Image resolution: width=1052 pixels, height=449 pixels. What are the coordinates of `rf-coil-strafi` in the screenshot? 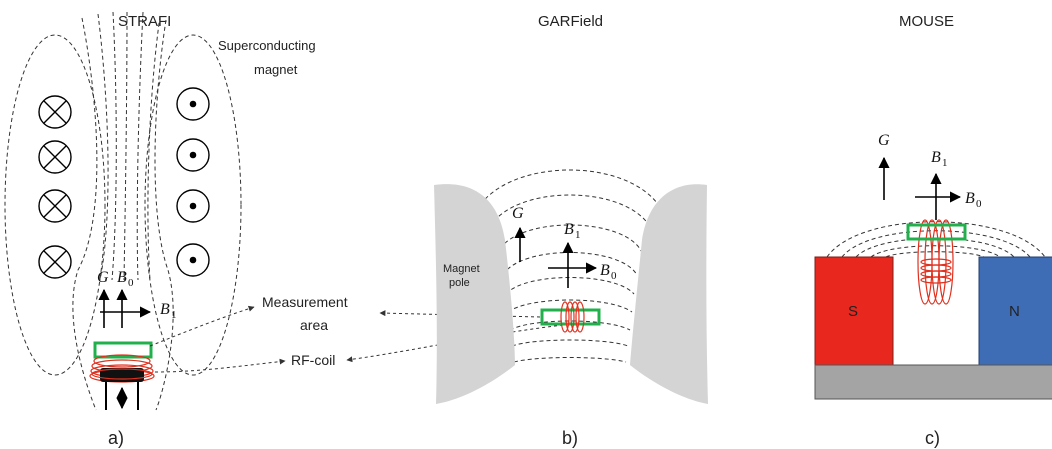 It's located at (122, 368).